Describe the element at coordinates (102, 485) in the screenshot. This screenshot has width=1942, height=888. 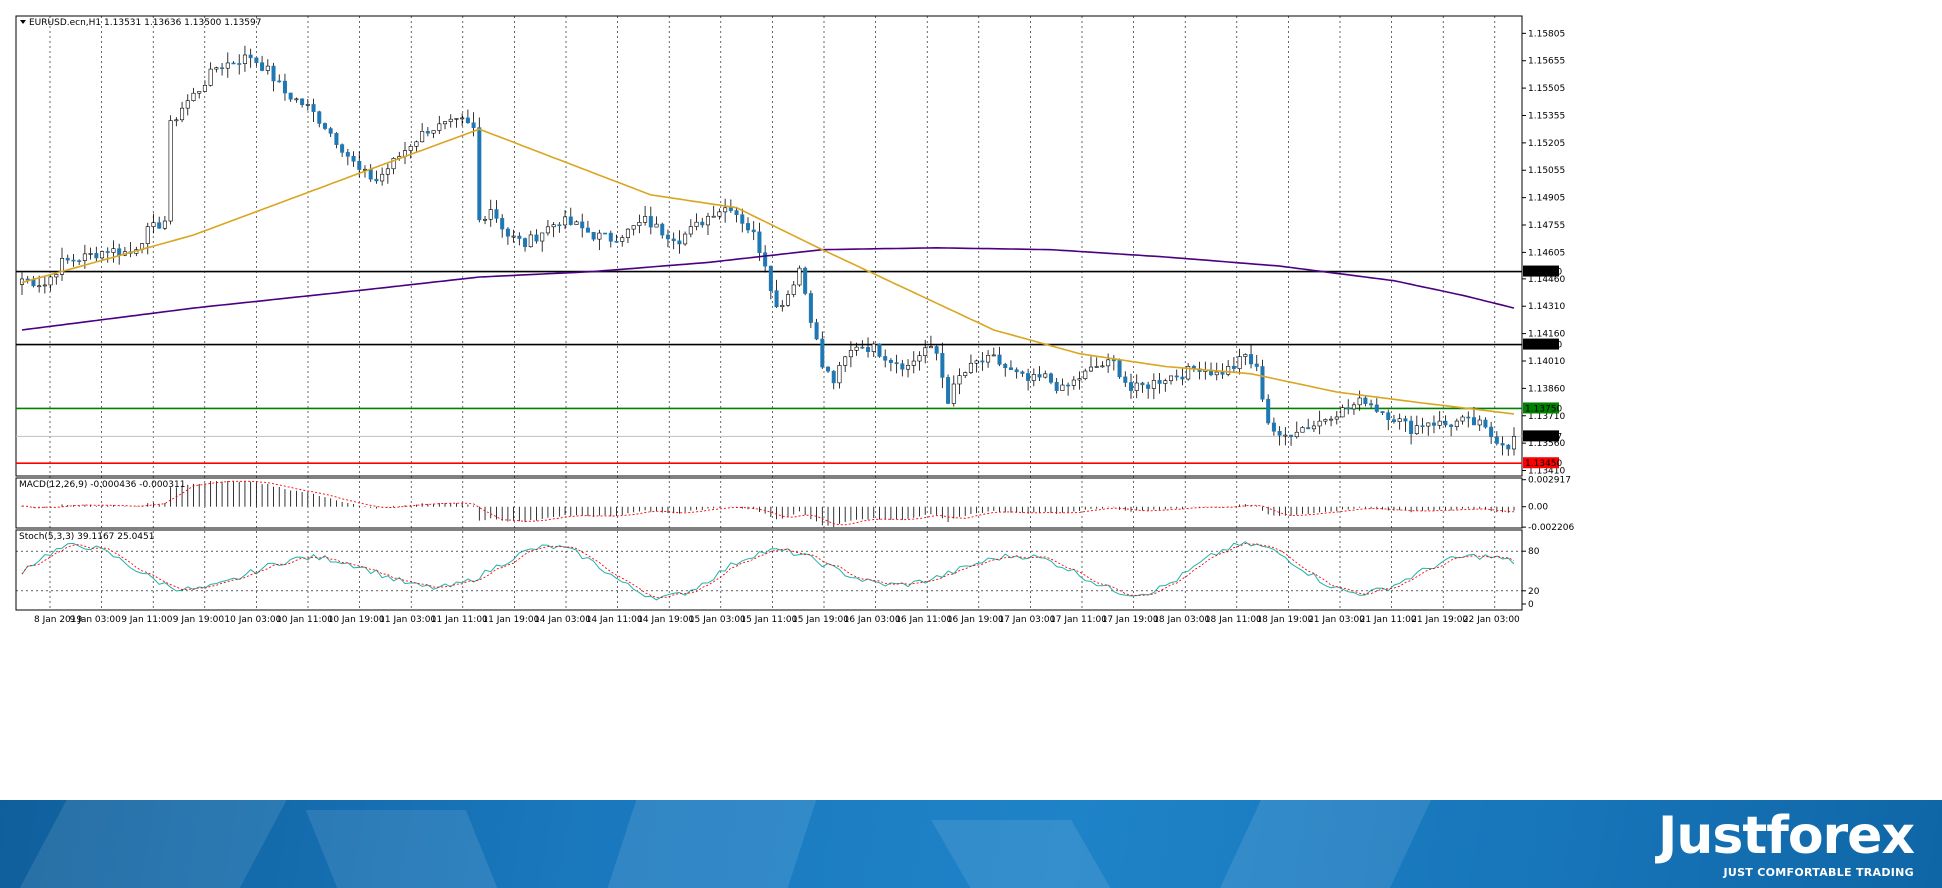
I see `macd-header: MACD(12,26,9) -0.000436 -0.000311` at that location.